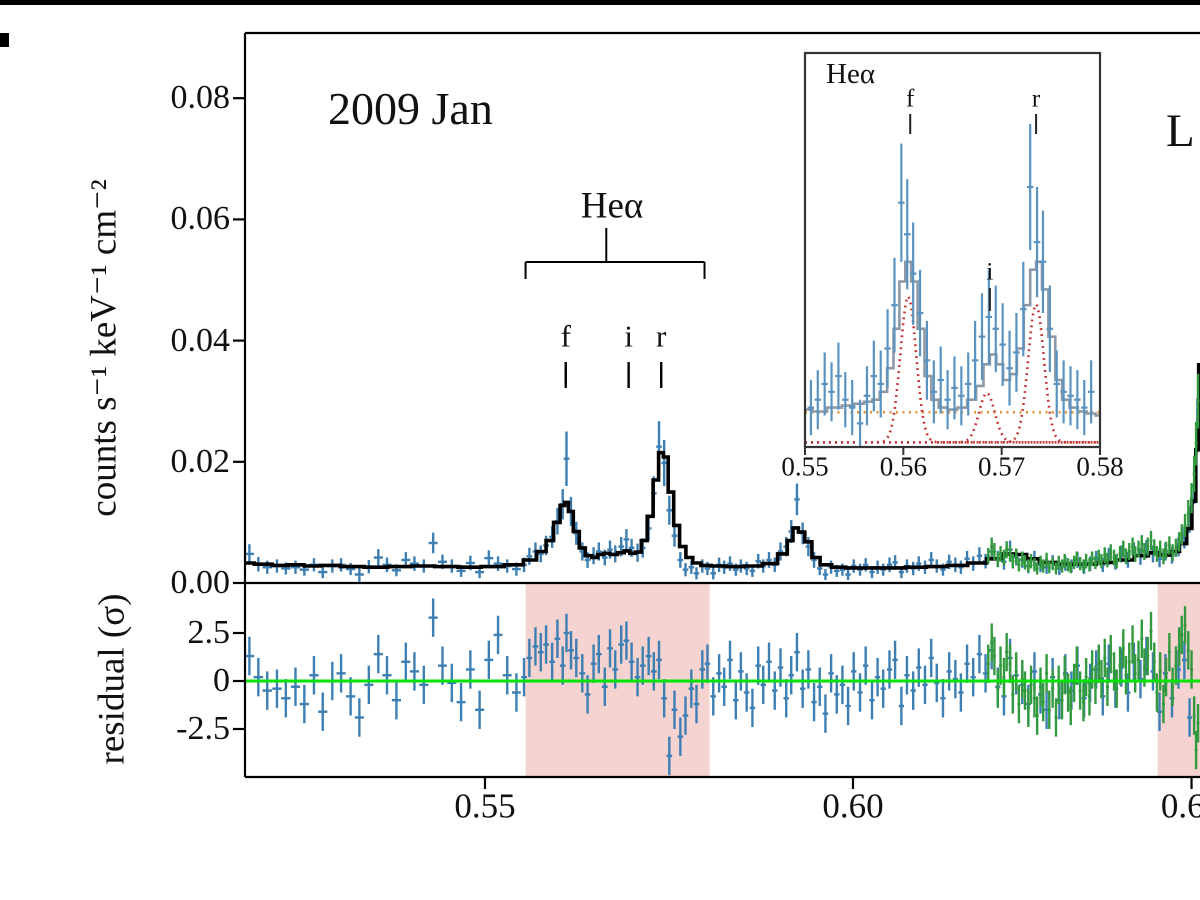 The width and height of the screenshot is (1200, 900). What do you see at coordinates (600, 2) in the screenshot?
I see `top-black-bar` at bounding box center [600, 2].